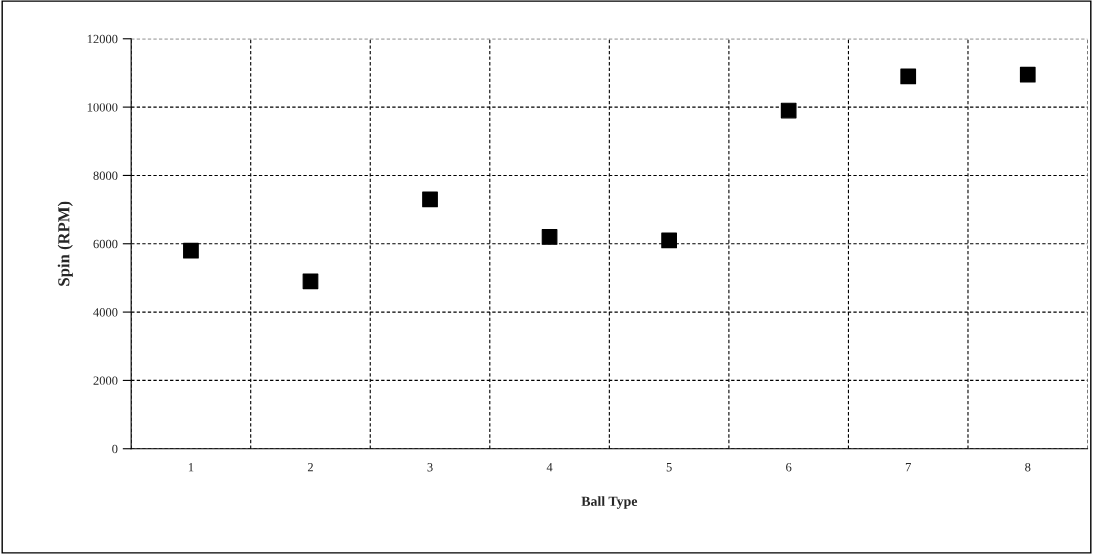  What do you see at coordinates (102, 107) in the screenshot?
I see `y-tick-label: 10000` at bounding box center [102, 107].